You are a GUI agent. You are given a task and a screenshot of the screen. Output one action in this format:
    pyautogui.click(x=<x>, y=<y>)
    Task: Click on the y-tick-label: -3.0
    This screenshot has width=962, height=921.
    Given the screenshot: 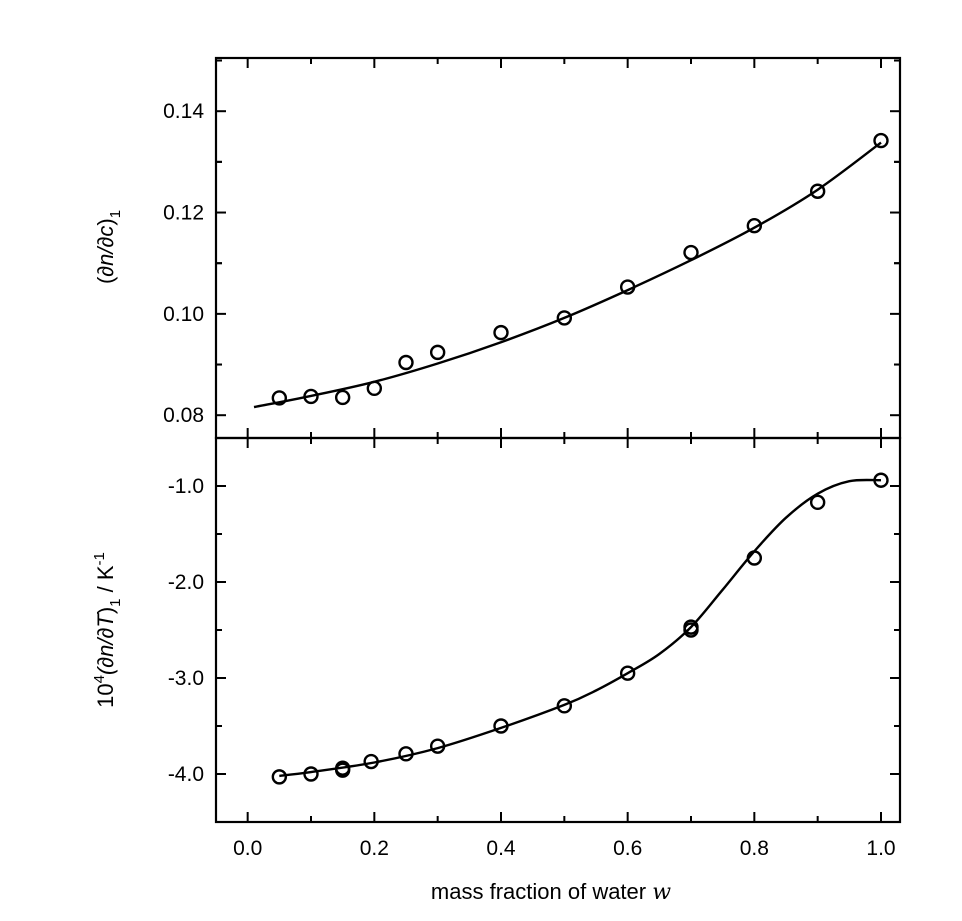 What is the action you would take?
    pyautogui.click(x=186, y=678)
    